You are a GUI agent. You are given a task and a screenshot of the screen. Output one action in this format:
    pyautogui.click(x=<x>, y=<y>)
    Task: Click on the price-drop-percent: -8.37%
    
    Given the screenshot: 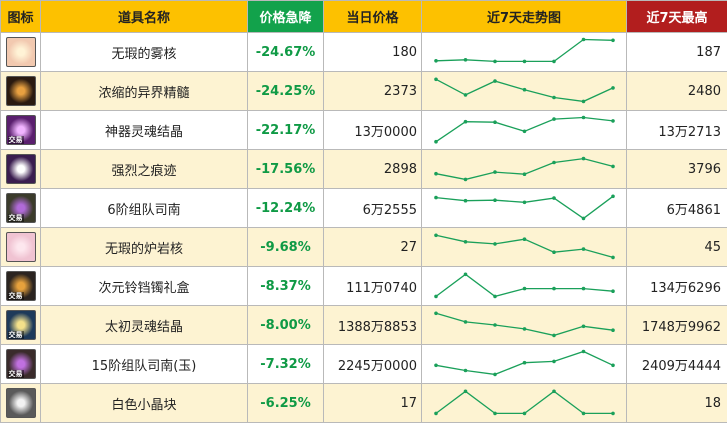 What is the action you would take?
    pyautogui.click(x=285, y=286)
    